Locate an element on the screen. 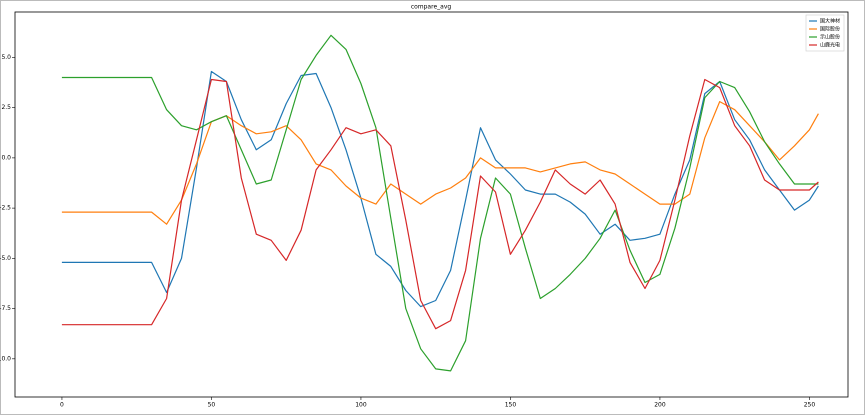 Image resolution: width=865 pixels, height=415 pixels. x-tick-label: 100 is located at coordinates (361, 405).